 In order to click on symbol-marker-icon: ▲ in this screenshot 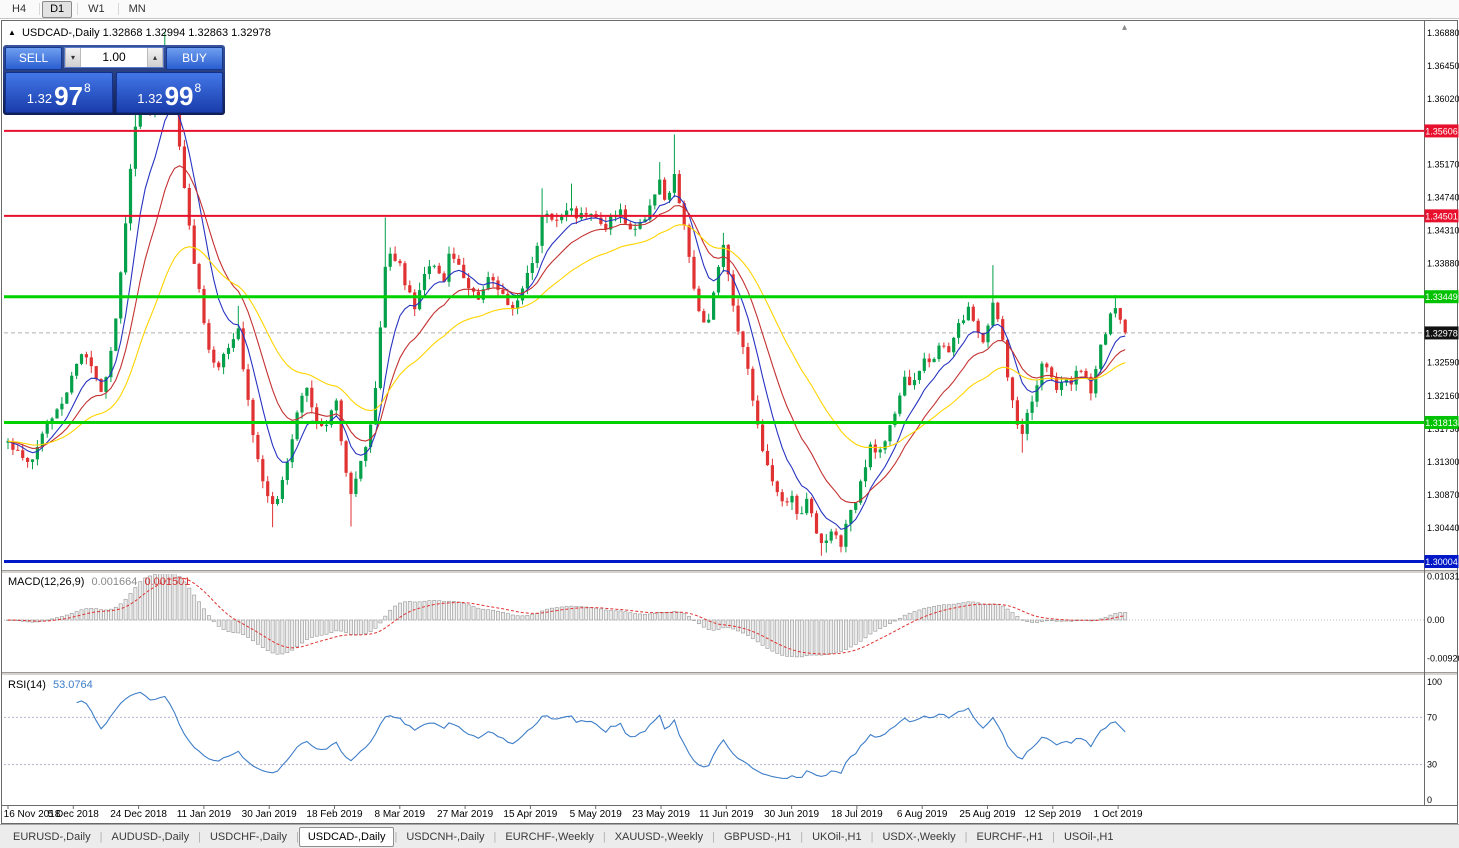, I will do `click(12, 32)`.